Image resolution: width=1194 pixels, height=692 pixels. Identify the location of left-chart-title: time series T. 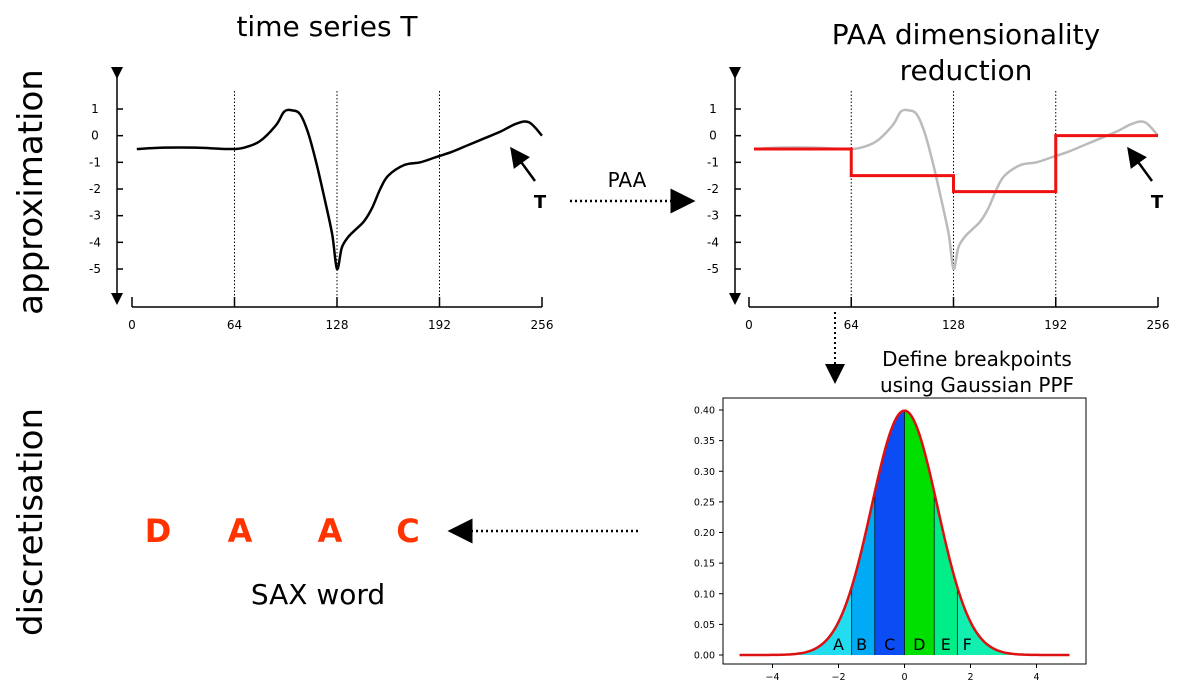
(327, 26).